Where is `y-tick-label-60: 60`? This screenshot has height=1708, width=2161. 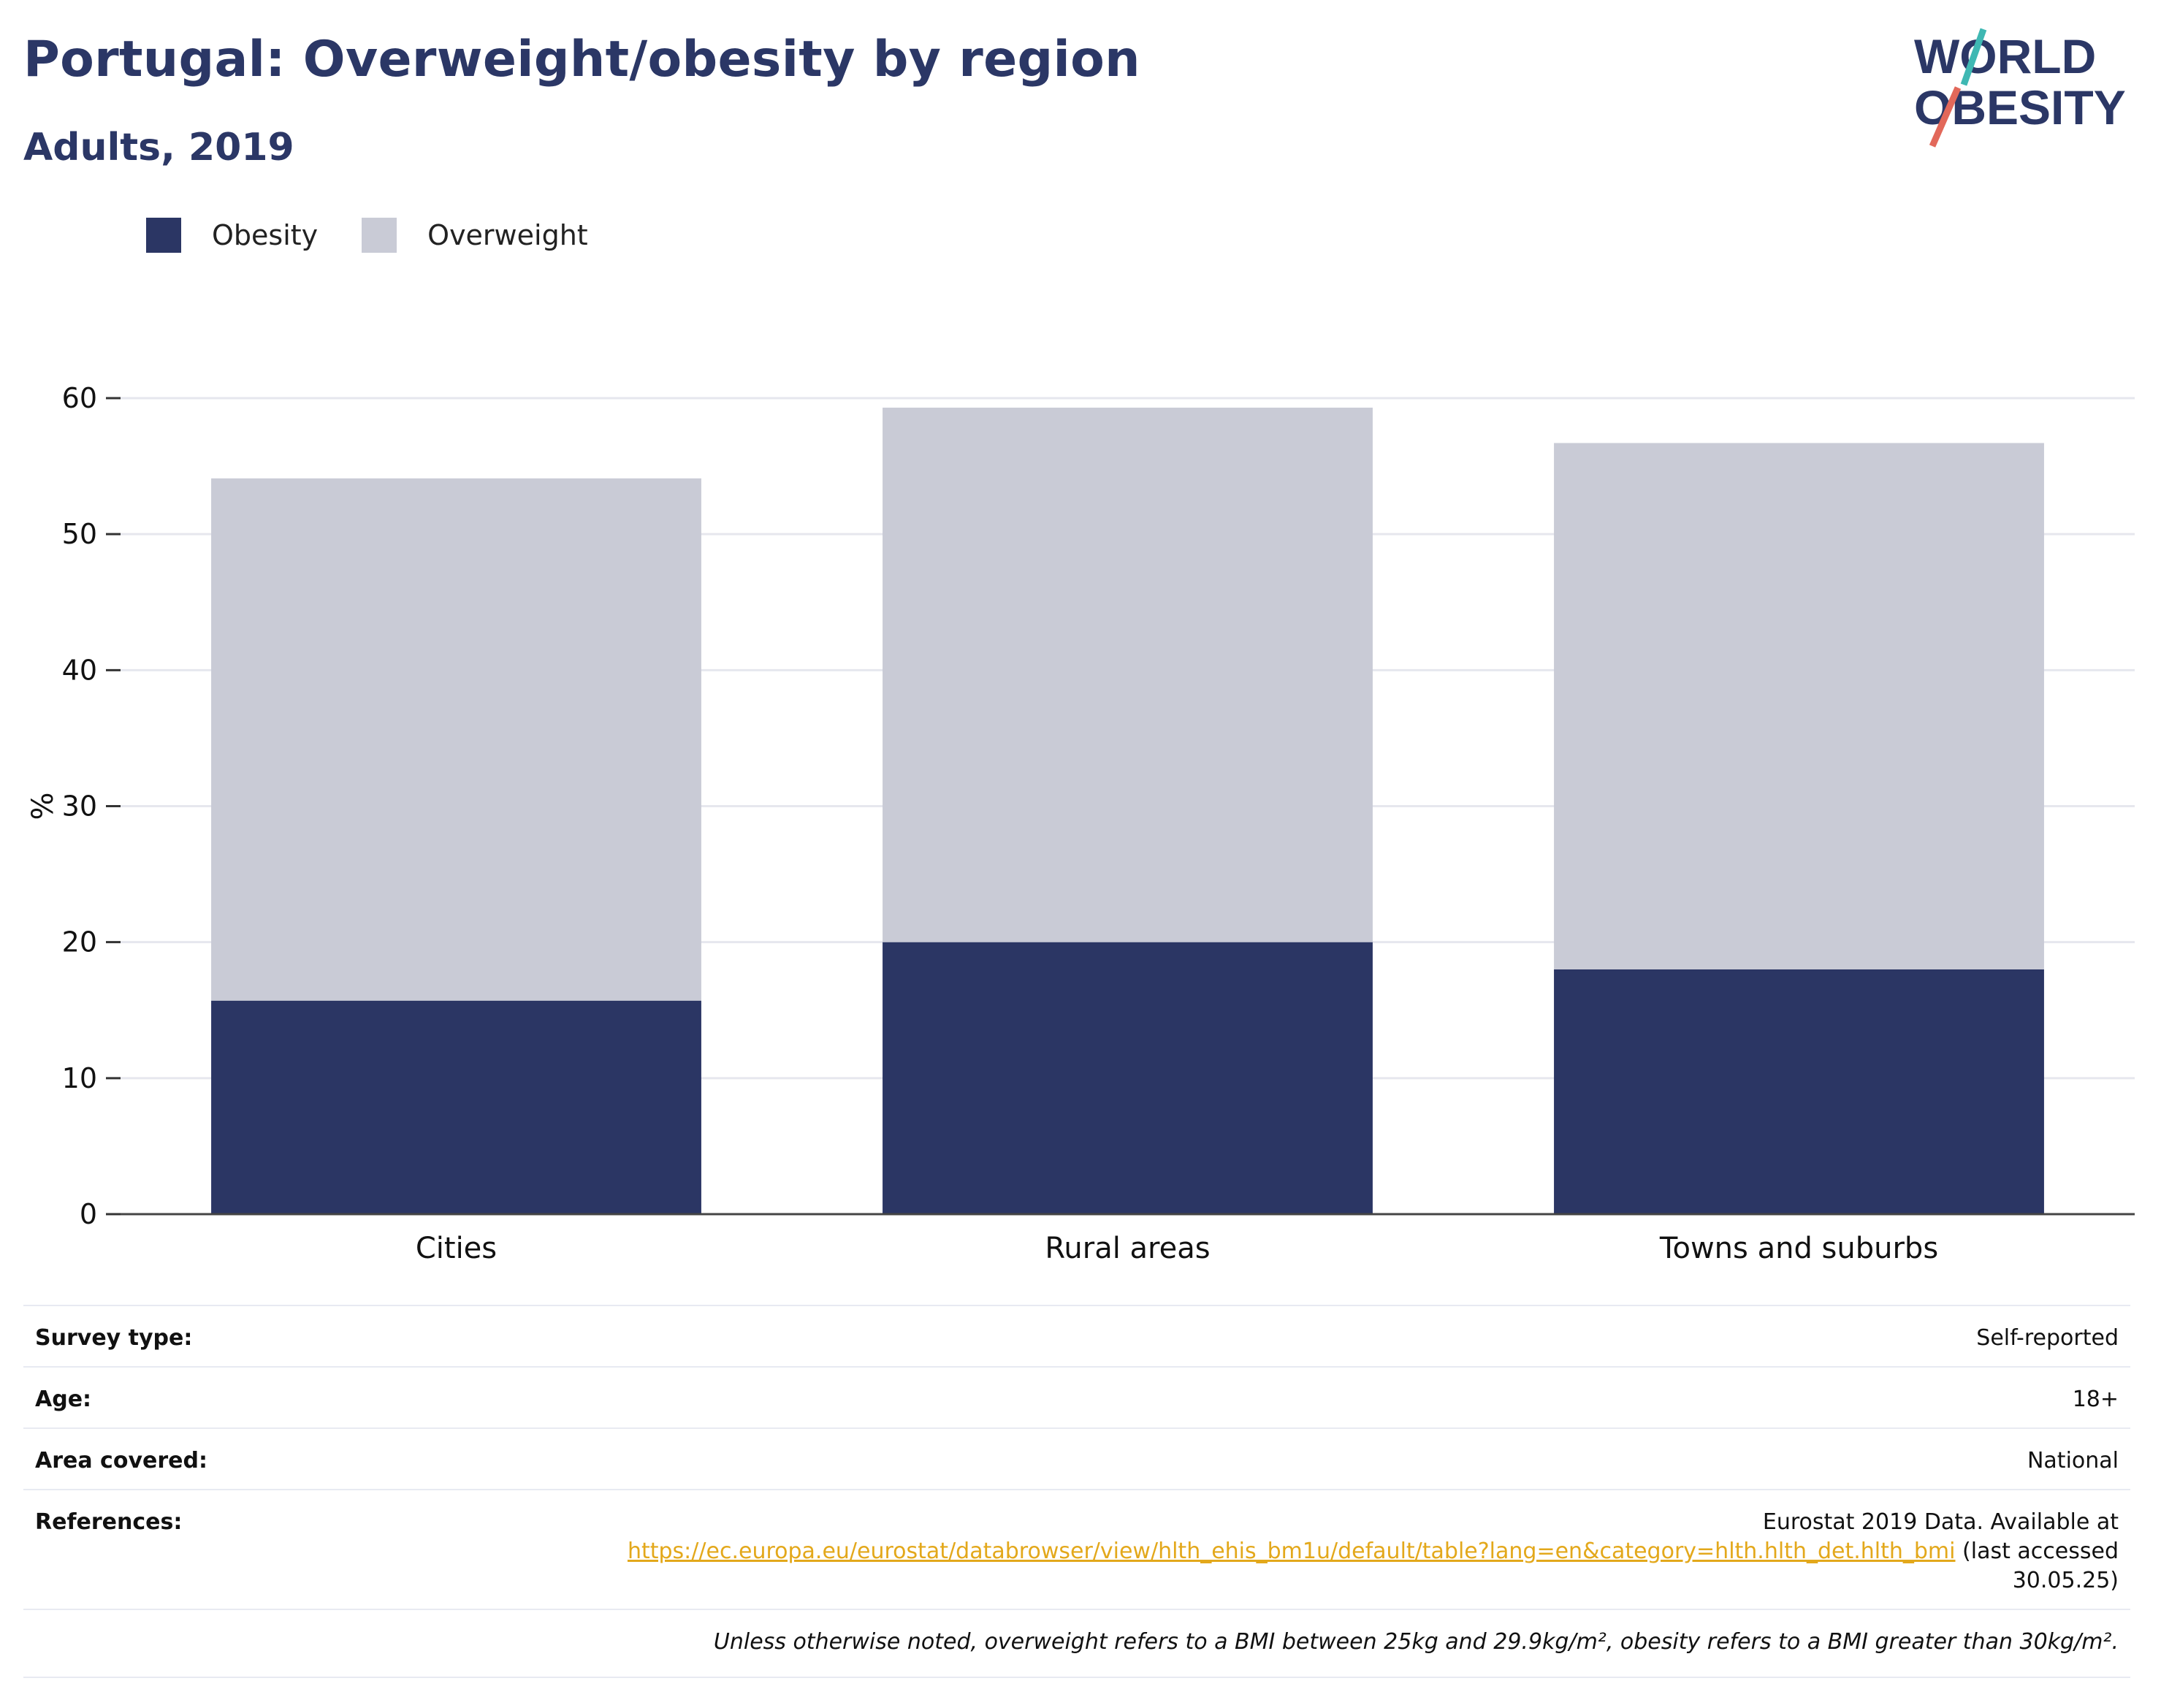 y-tick-label-60: 60 is located at coordinates (79, 398).